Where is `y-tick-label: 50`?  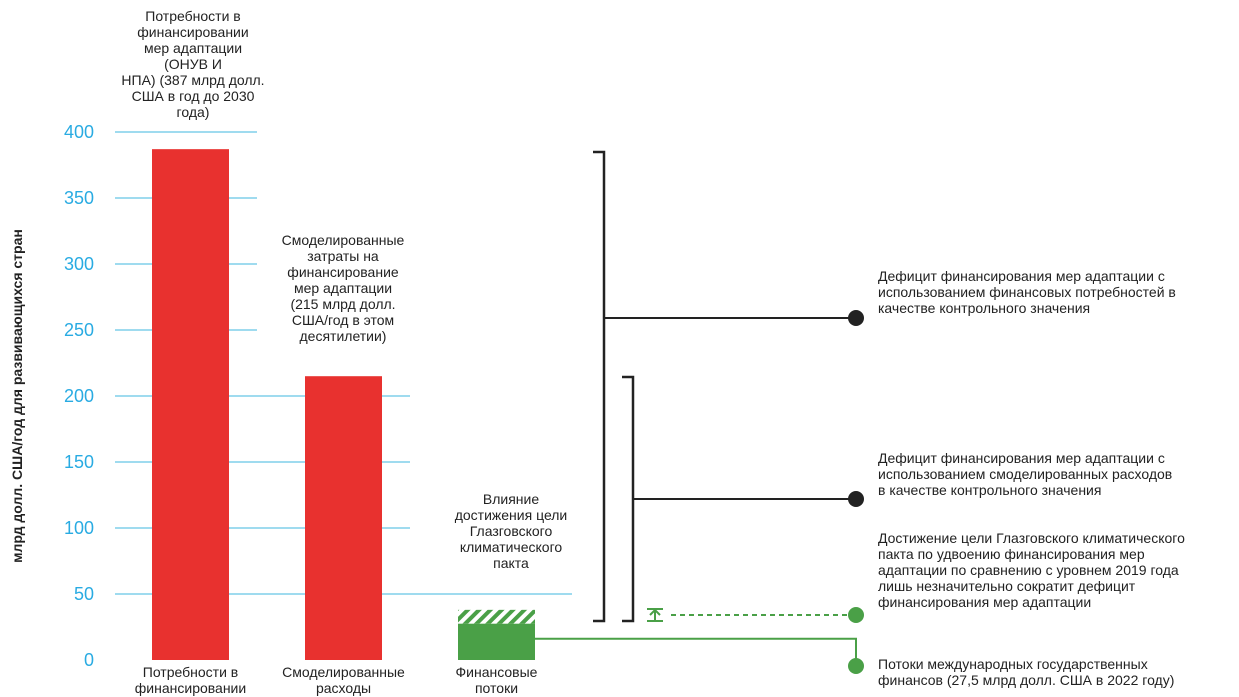
y-tick-label: 50 is located at coordinates (84, 594).